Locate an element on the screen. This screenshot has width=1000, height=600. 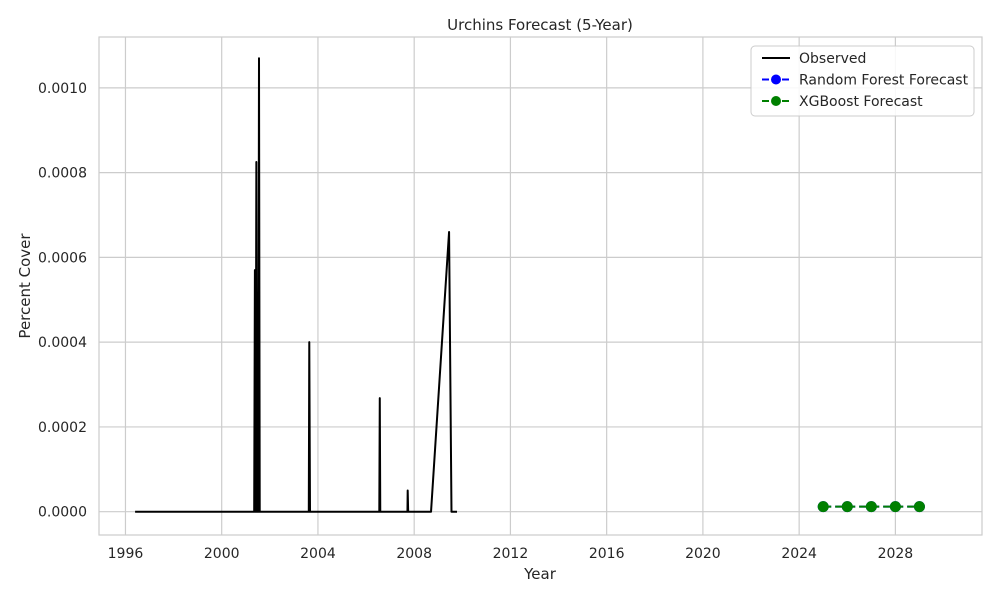
y-tick-label: 0.0008 is located at coordinates (62, 174).